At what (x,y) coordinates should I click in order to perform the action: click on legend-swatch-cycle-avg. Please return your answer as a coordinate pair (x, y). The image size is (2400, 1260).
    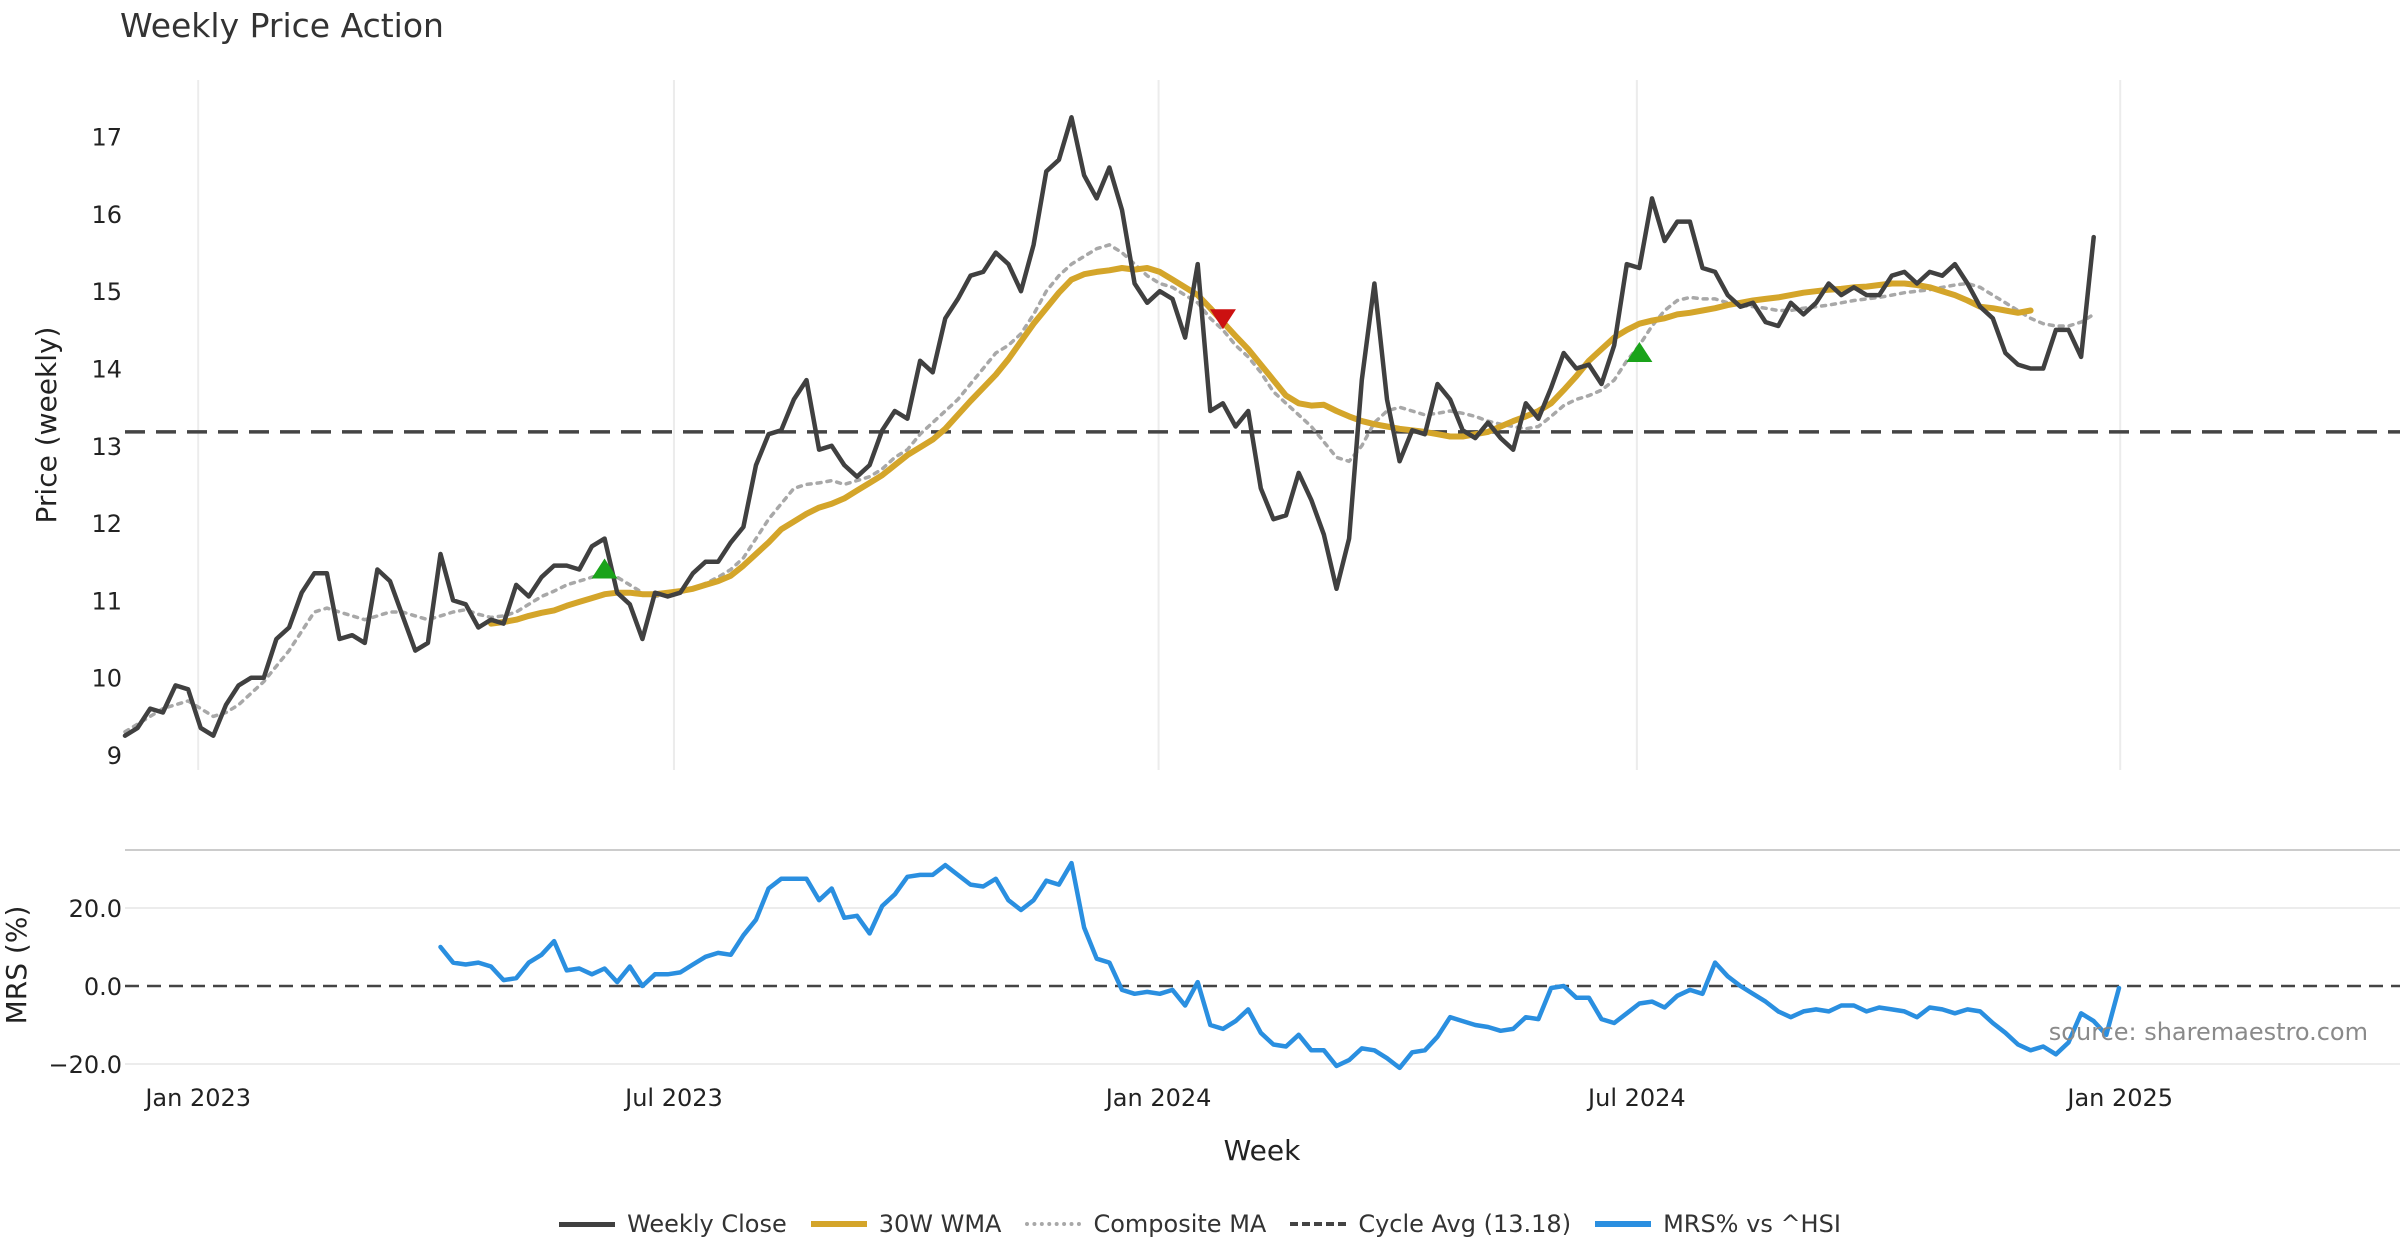
    Looking at the image, I should click on (1318, 1224).